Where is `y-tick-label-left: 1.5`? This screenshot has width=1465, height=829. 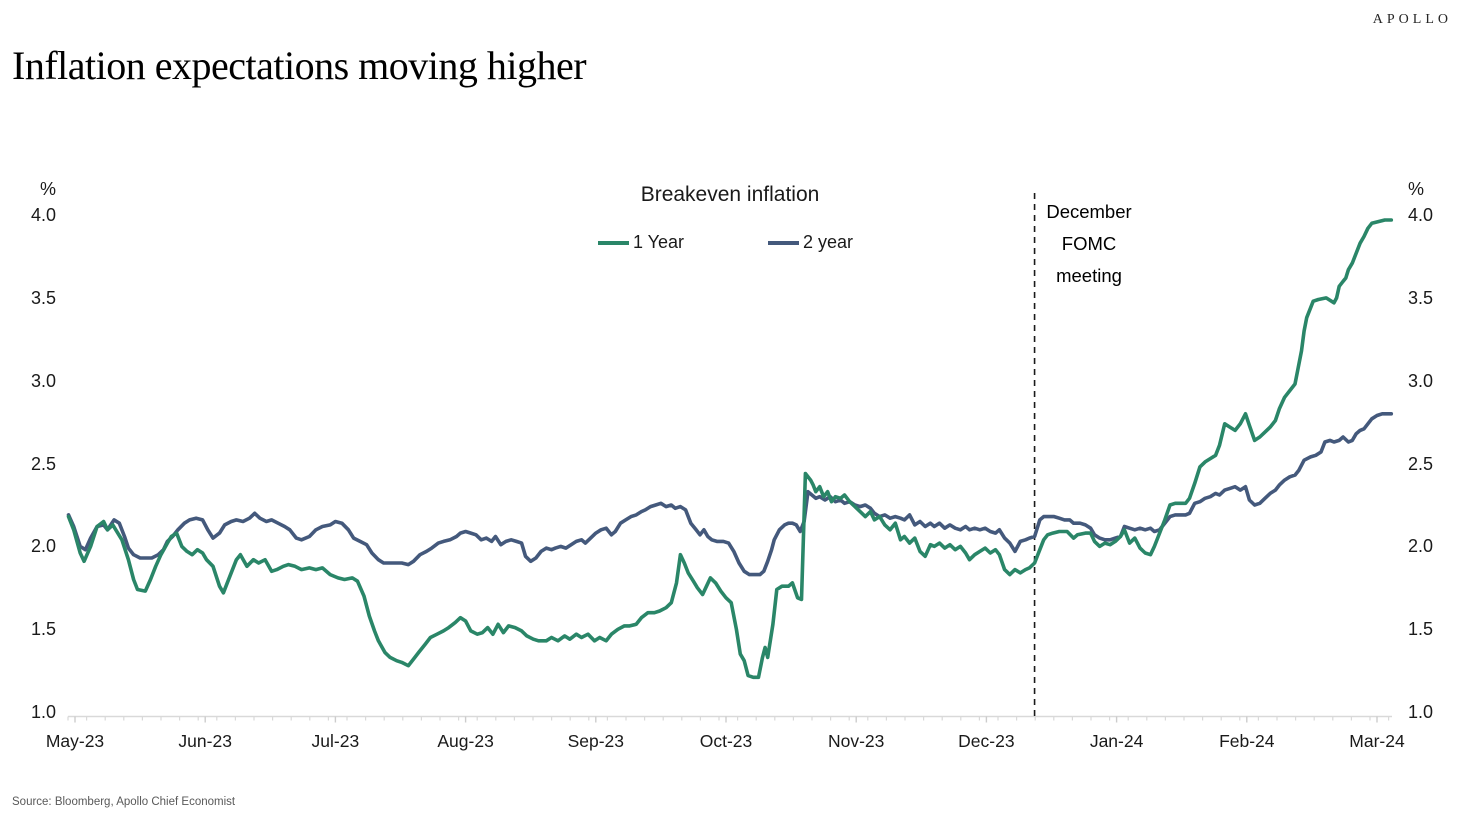 y-tick-label-left: 1.5 is located at coordinates (43, 629).